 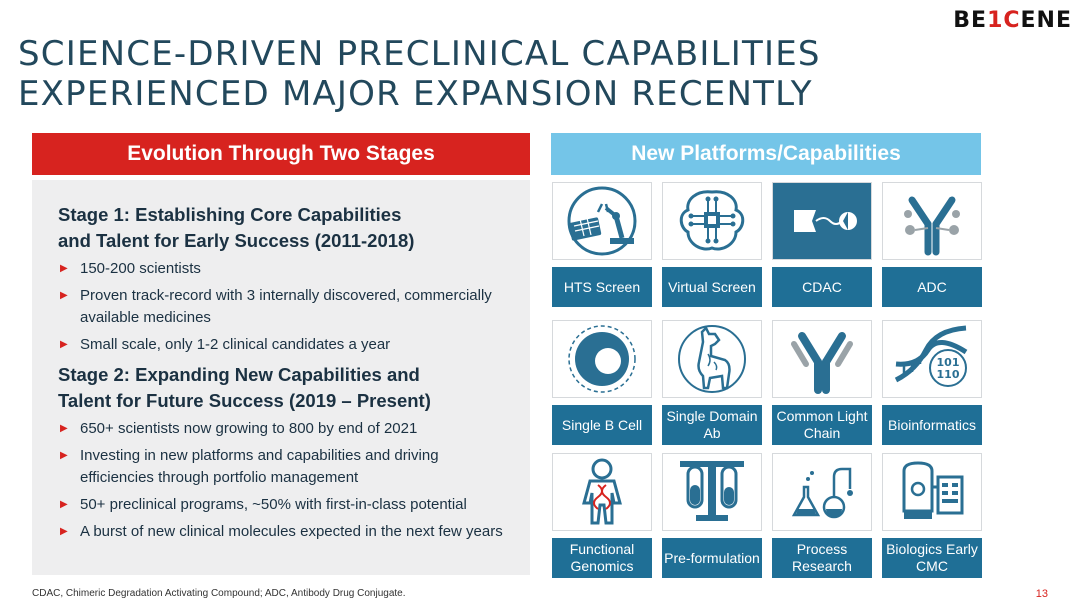 What do you see at coordinates (419, 54) in the screenshot?
I see `slide-title-line1: SCIENCE-DRIVEN PRECLINICAL CAPABILITIES` at bounding box center [419, 54].